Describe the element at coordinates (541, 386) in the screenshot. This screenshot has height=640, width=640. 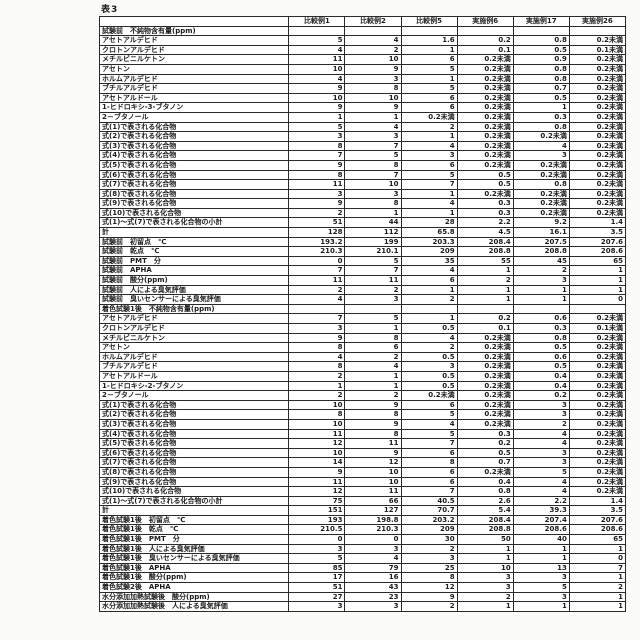
I see `cell-value: 0.4` at that location.